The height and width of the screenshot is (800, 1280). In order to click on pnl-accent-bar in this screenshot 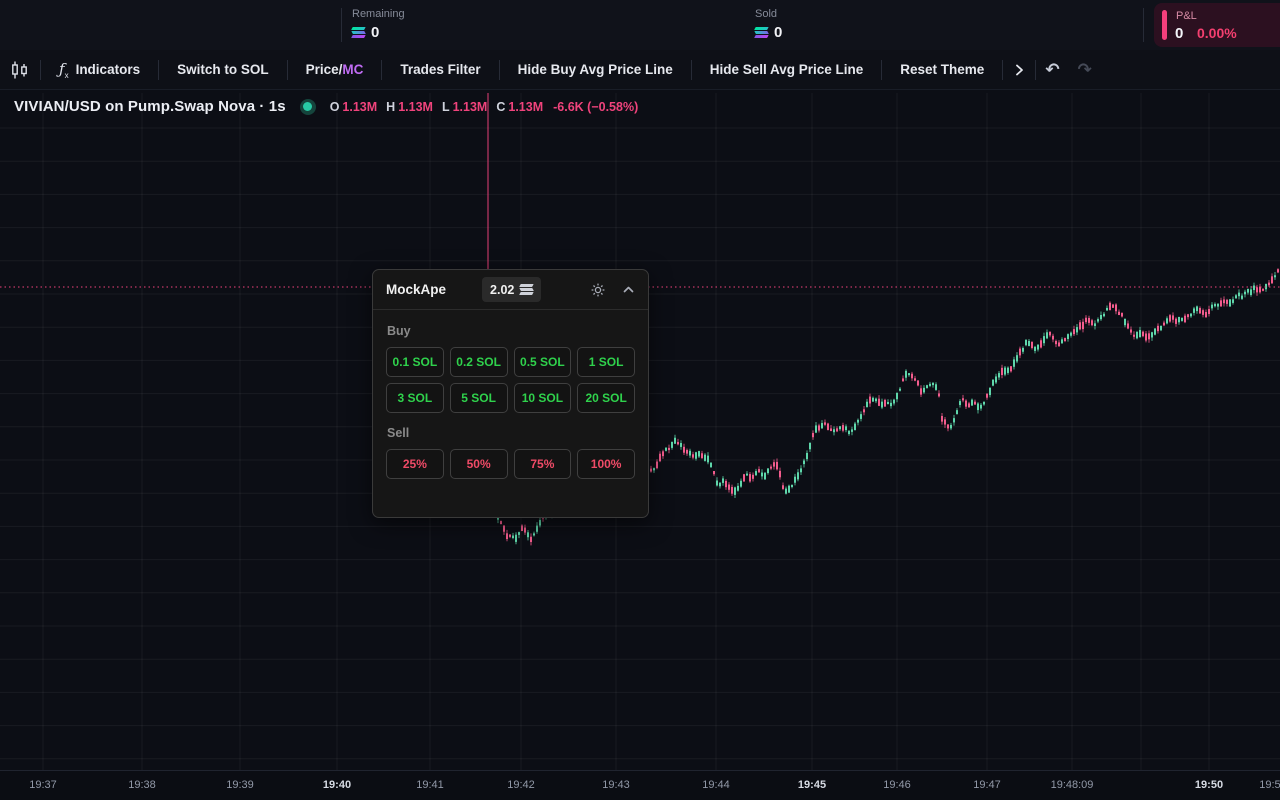, I will do `click(1164, 25)`.